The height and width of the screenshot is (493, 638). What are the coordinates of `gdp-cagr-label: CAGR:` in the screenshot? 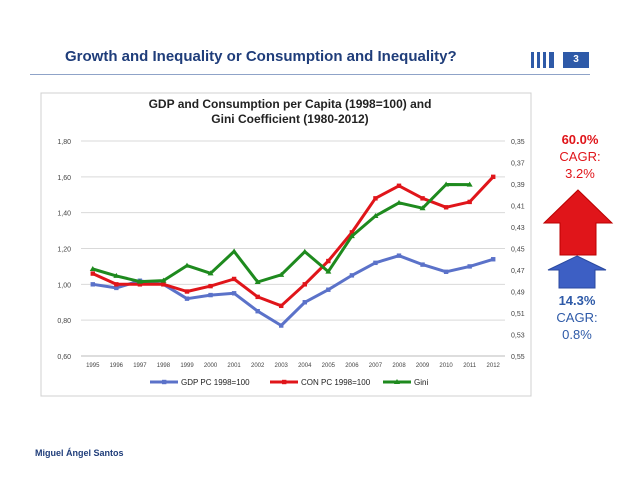 It's located at (577, 317).